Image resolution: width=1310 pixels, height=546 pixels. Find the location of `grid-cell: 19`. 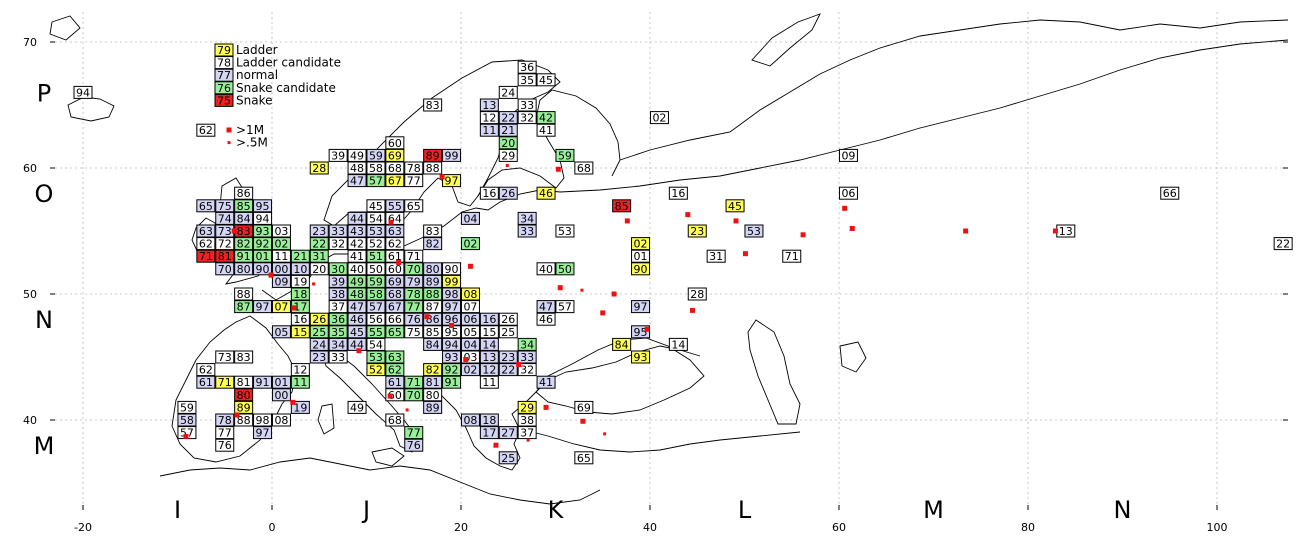

grid-cell: 19 is located at coordinates (300, 281).